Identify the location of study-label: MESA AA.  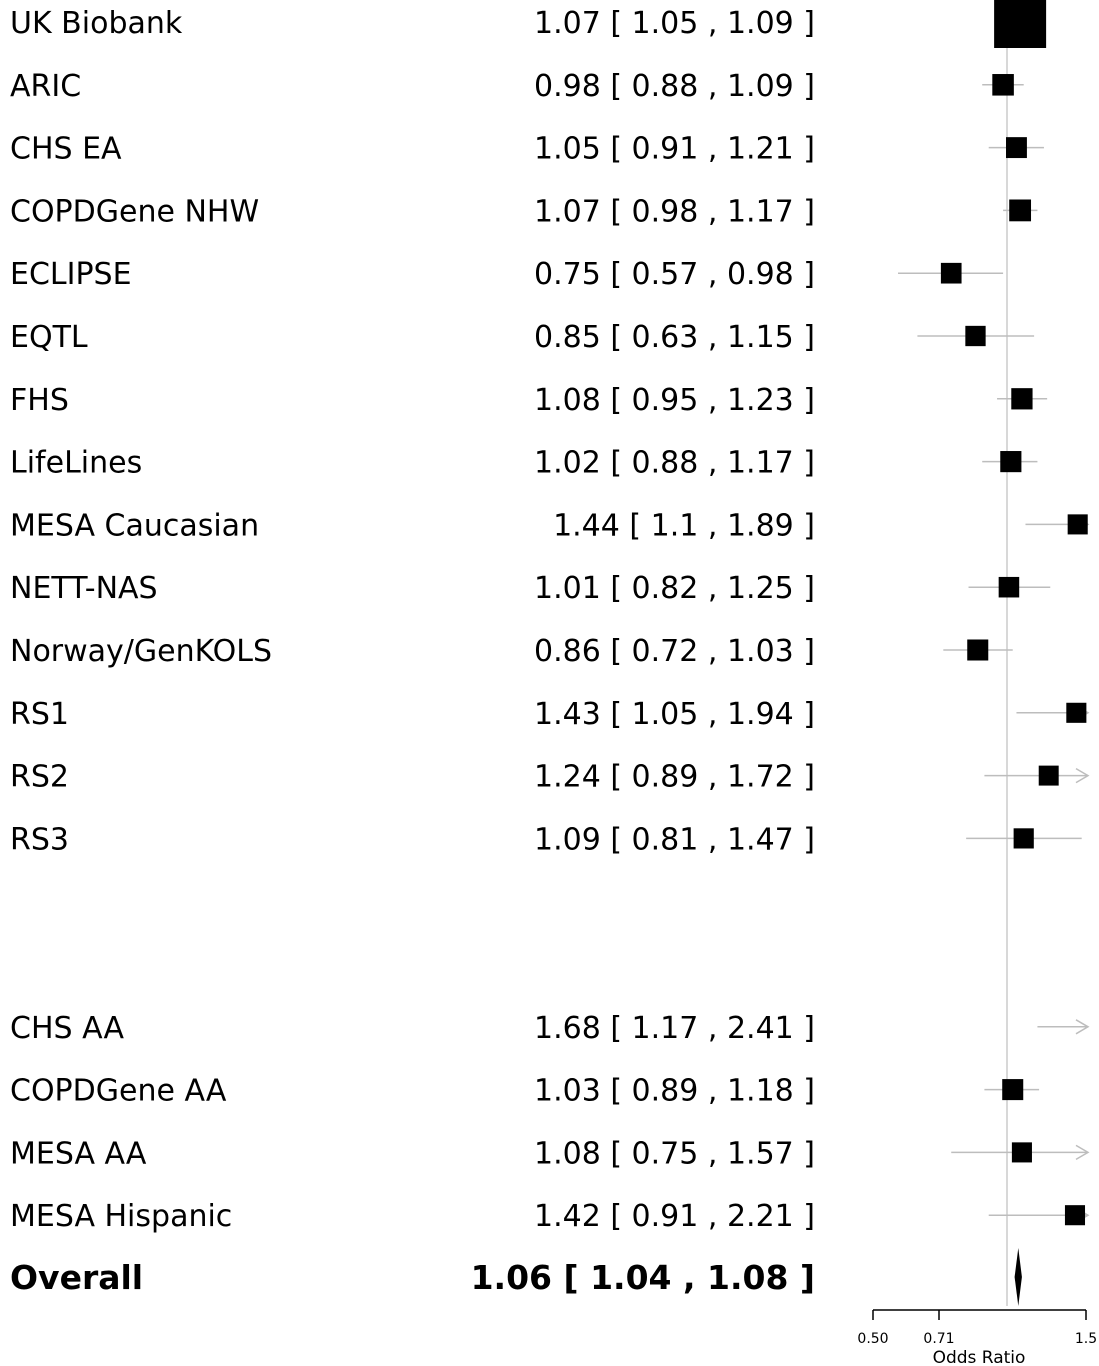
(78, 1153).